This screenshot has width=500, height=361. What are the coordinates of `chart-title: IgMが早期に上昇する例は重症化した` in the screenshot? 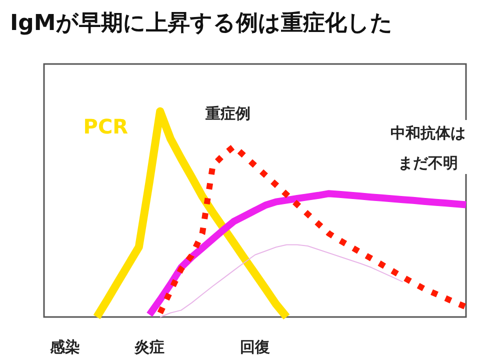 It's located at (201, 23).